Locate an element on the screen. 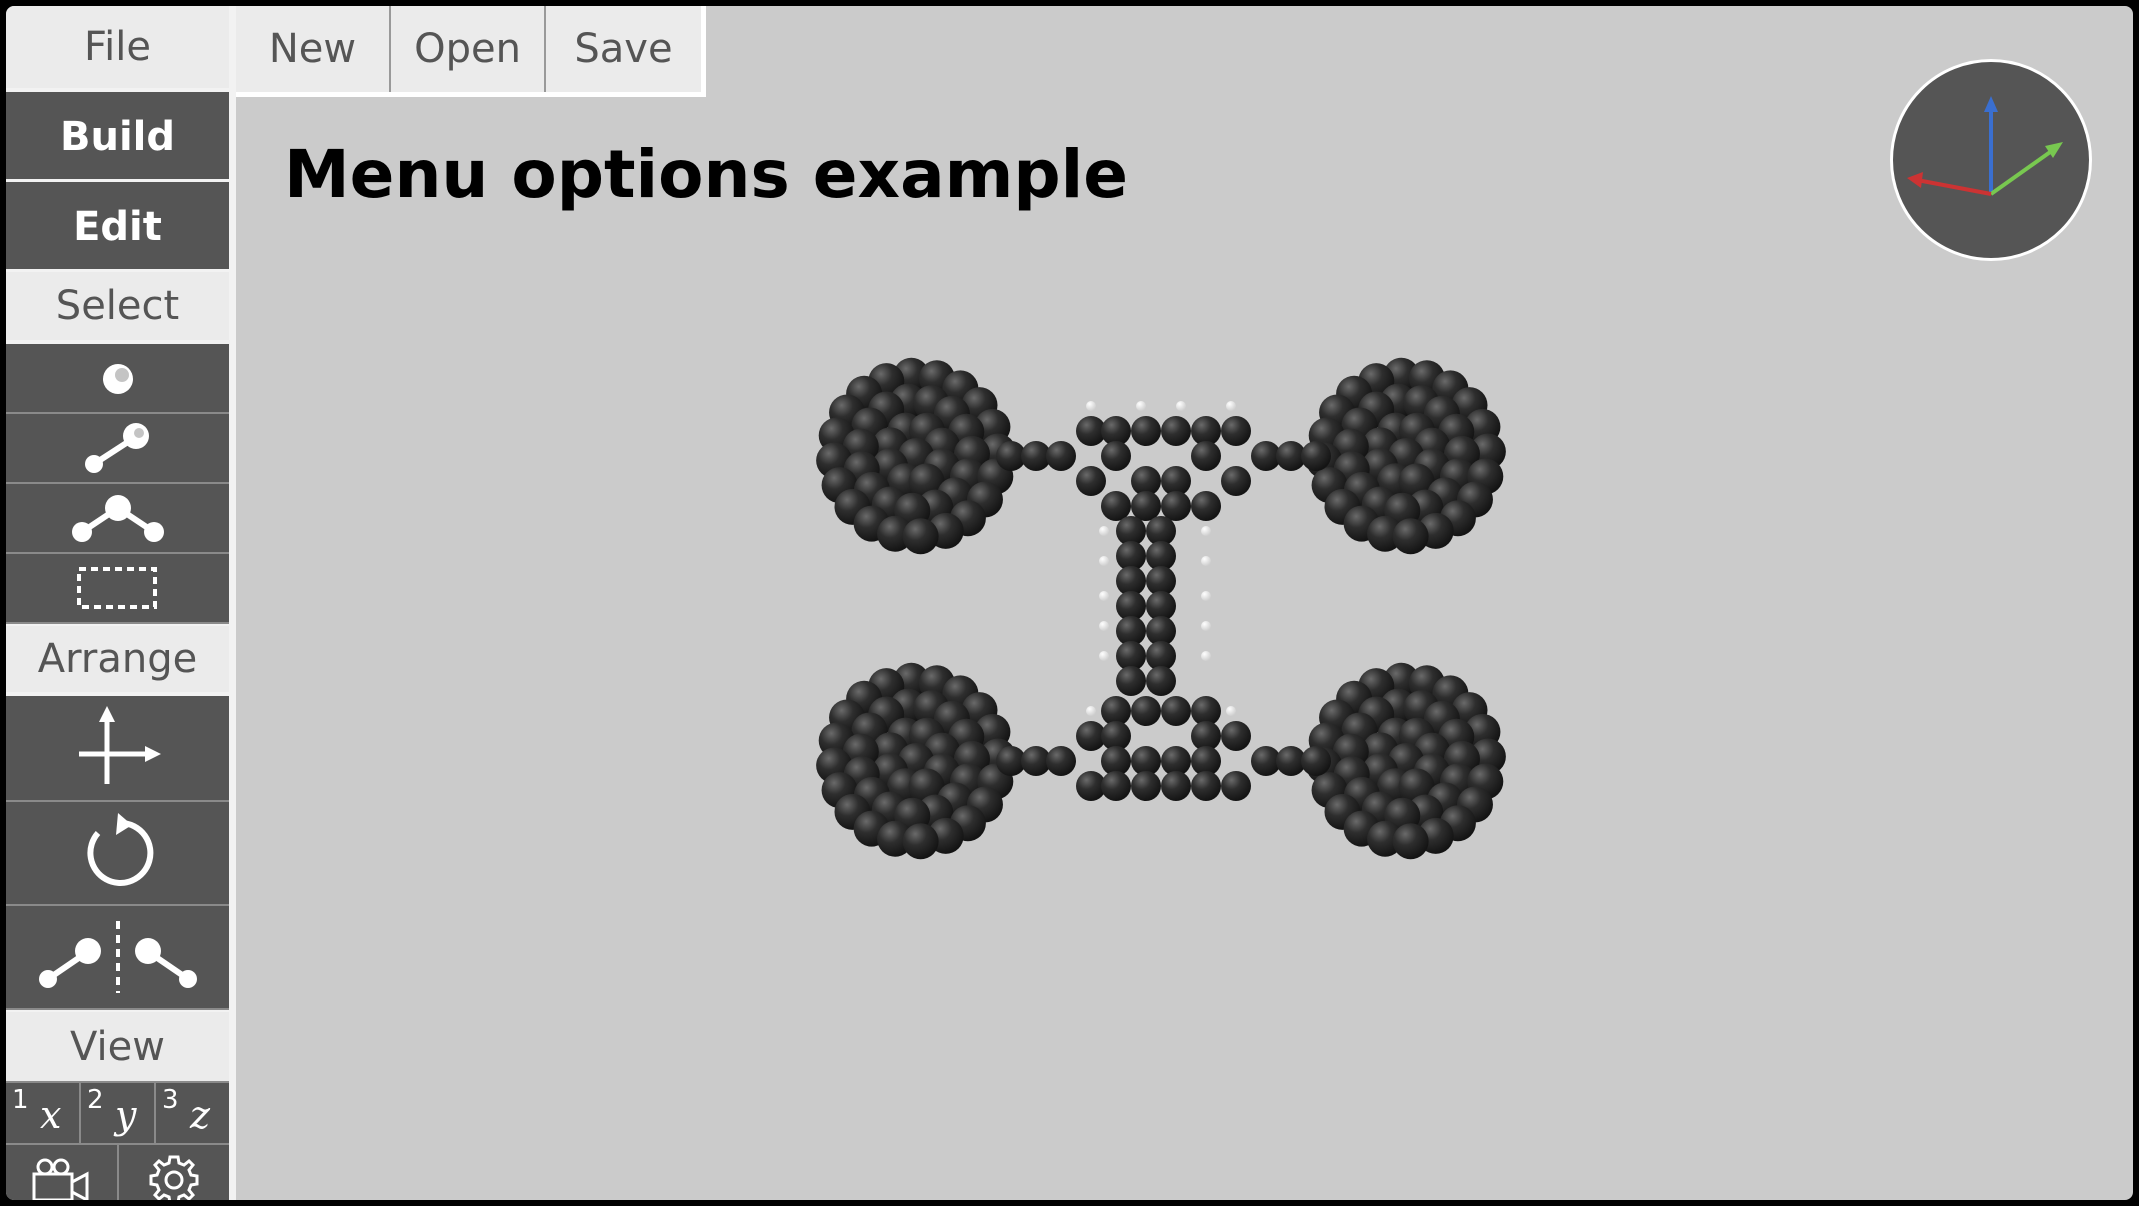 This screenshot has width=2139, height=1206. atom-select-icon is located at coordinates (117, 379).